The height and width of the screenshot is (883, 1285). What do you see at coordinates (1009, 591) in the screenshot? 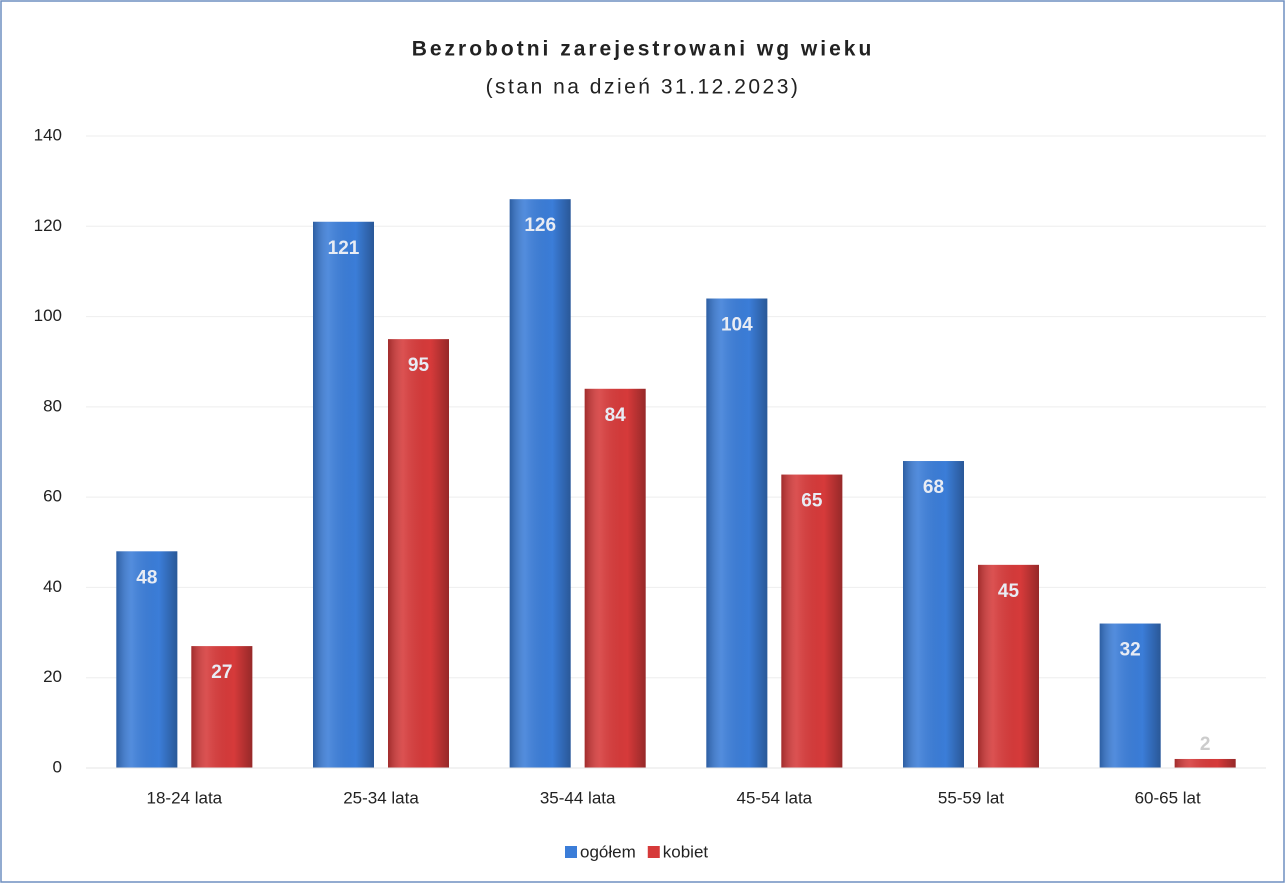
I see `data-label: 45` at bounding box center [1009, 591].